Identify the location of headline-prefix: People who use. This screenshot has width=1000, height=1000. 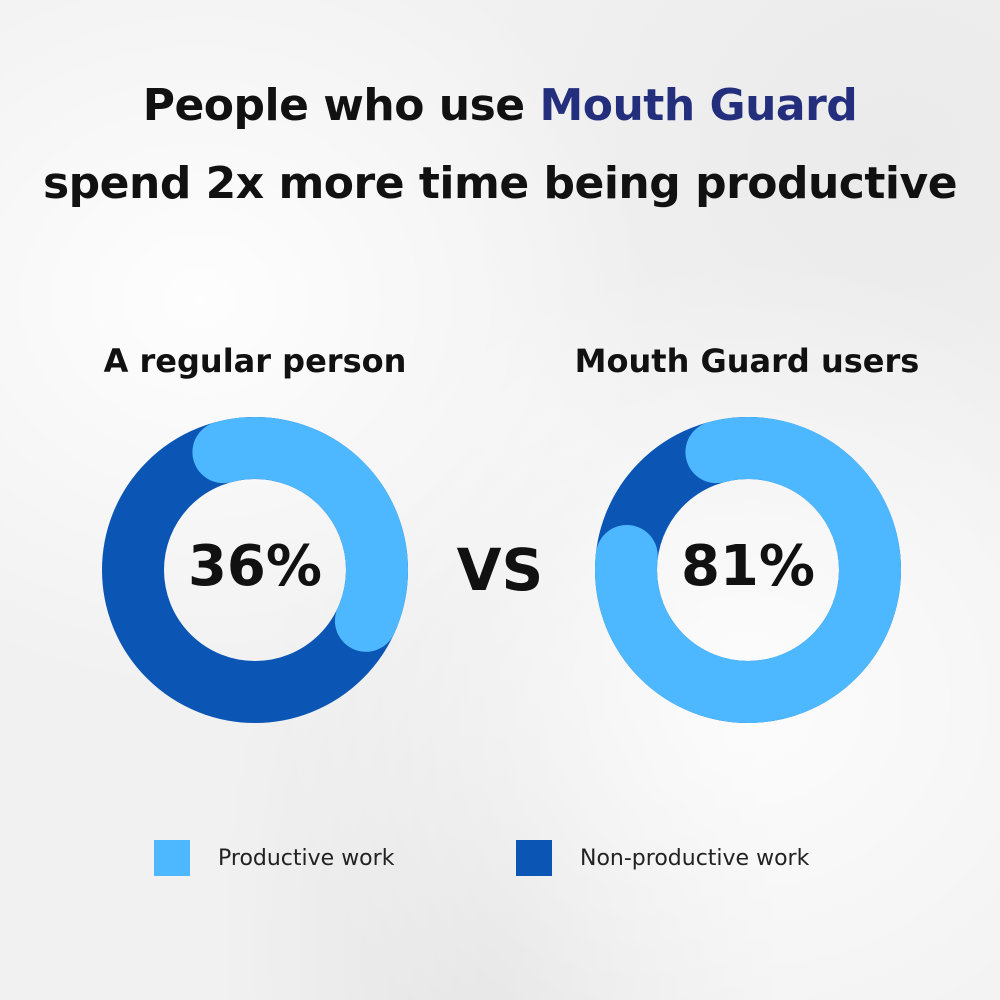
(341, 105).